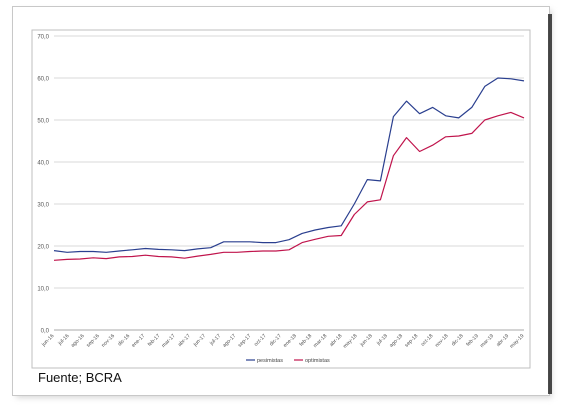 The height and width of the screenshot is (410, 570). Describe the element at coordinates (109, 341) in the screenshot. I see `x-tick-label: nov-16` at that location.